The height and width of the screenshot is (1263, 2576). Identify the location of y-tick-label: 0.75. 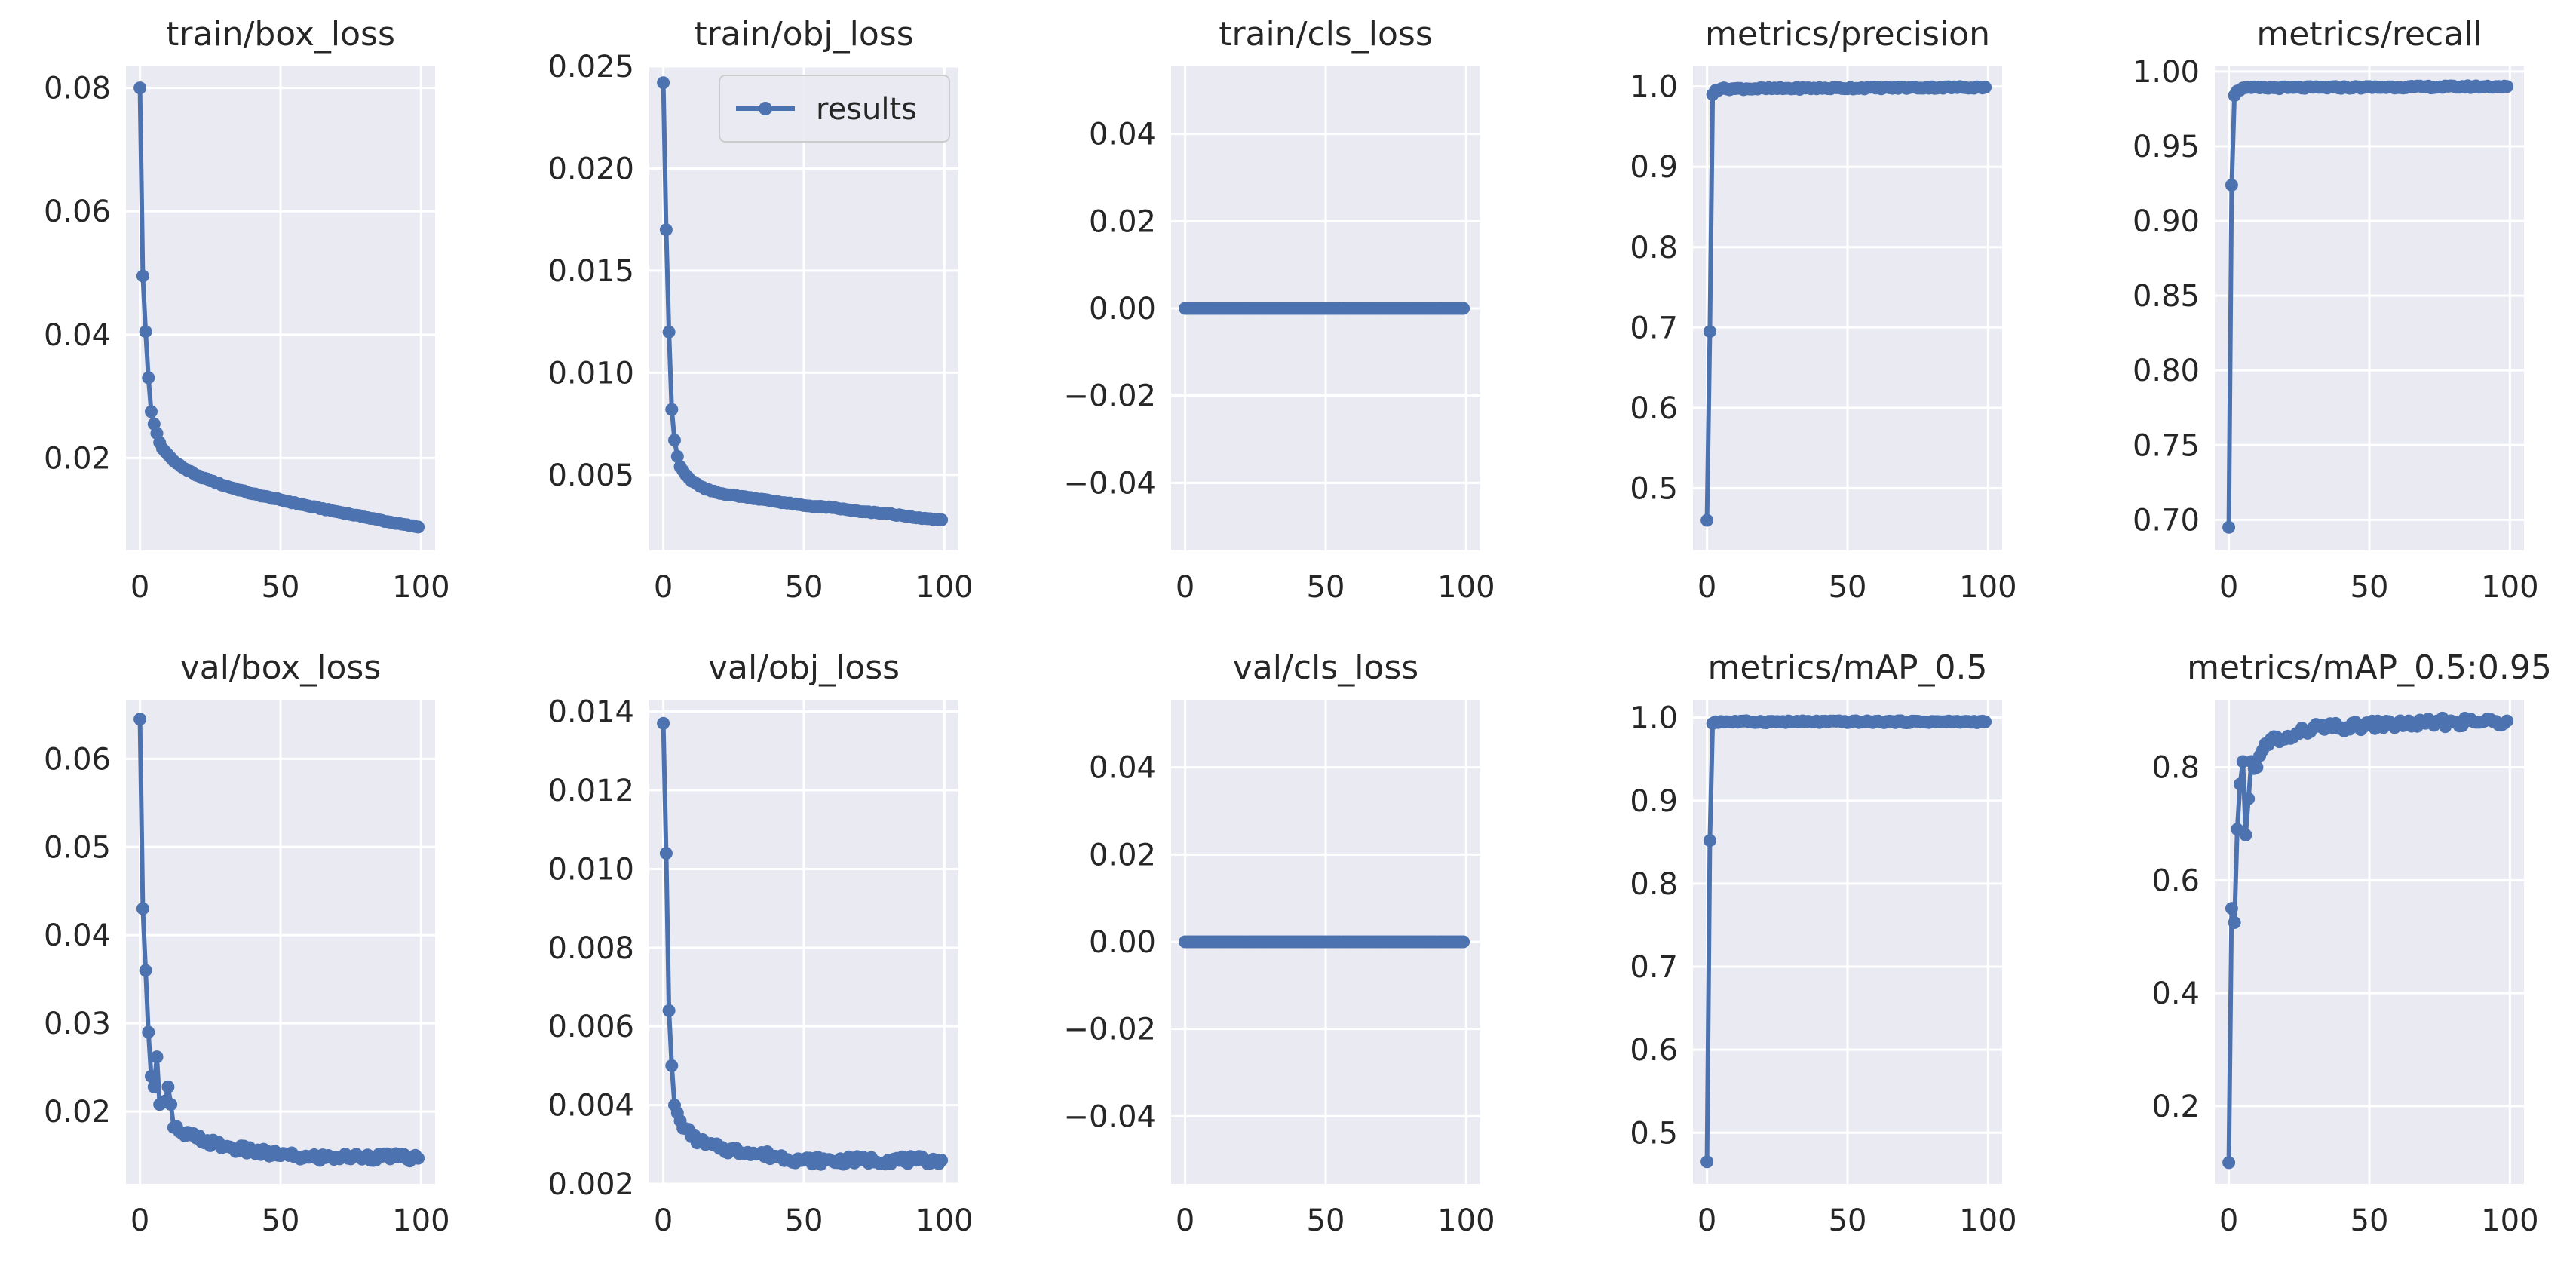
(2166, 445).